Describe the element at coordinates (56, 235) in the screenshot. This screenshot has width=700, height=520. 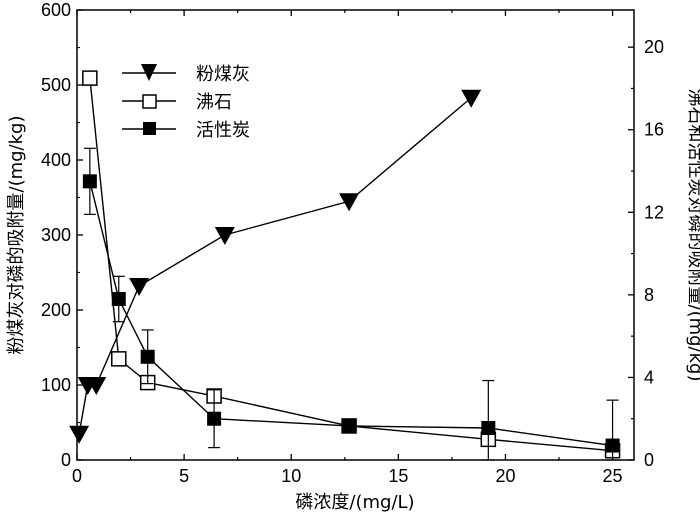
I see `y-left-tick-label: 300` at that location.